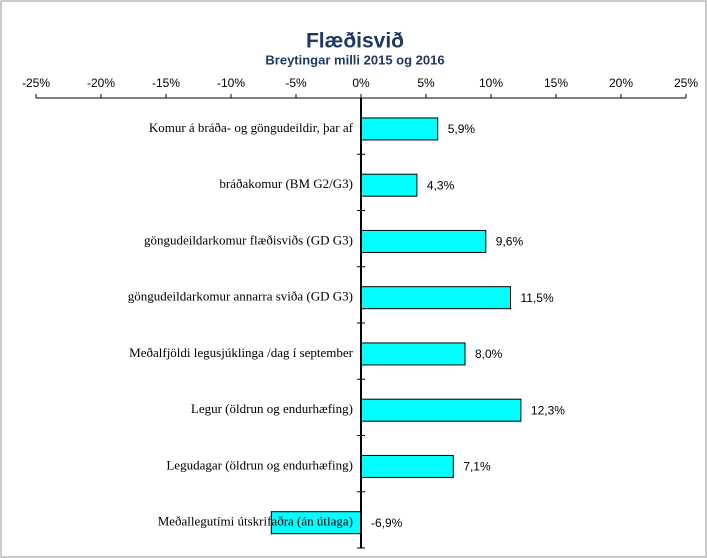 This screenshot has width=707, height=558. What do you see at coordinates (489, 354) in the screenshot?
I see `value-label: 8,0%` at bounding box center [489, 354].